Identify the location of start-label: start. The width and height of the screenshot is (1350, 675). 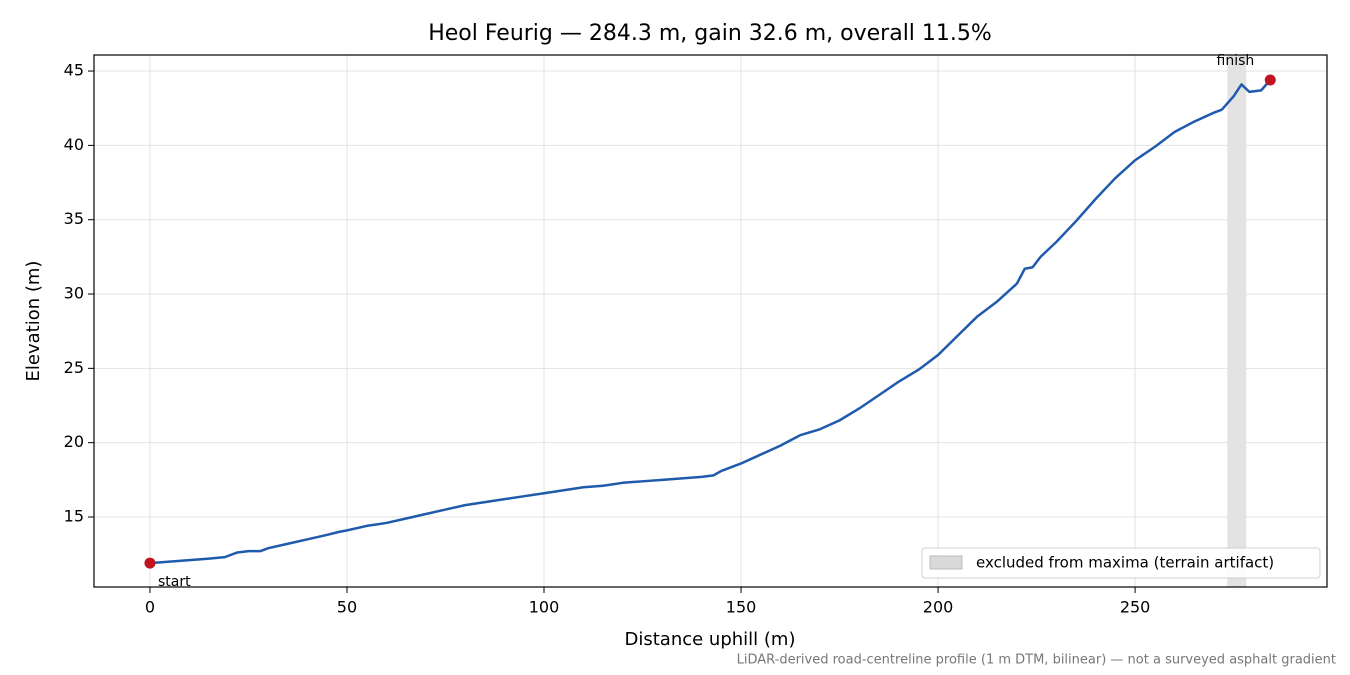
(174, 582).